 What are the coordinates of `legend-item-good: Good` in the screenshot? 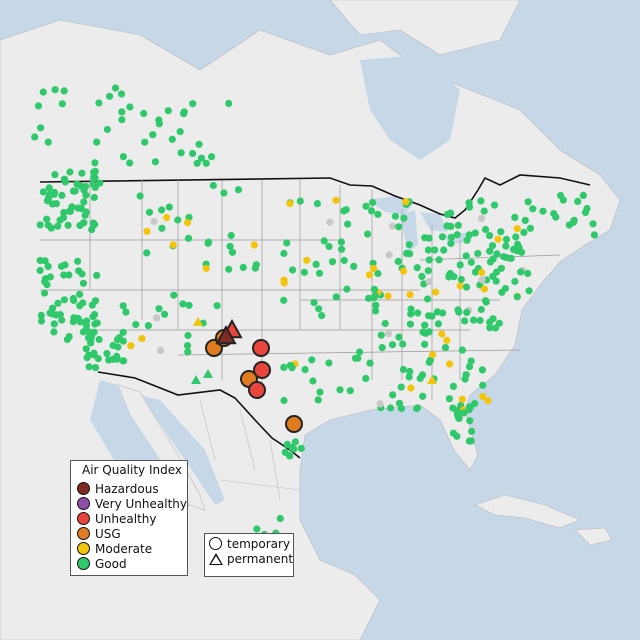 It's located at (132, 563).